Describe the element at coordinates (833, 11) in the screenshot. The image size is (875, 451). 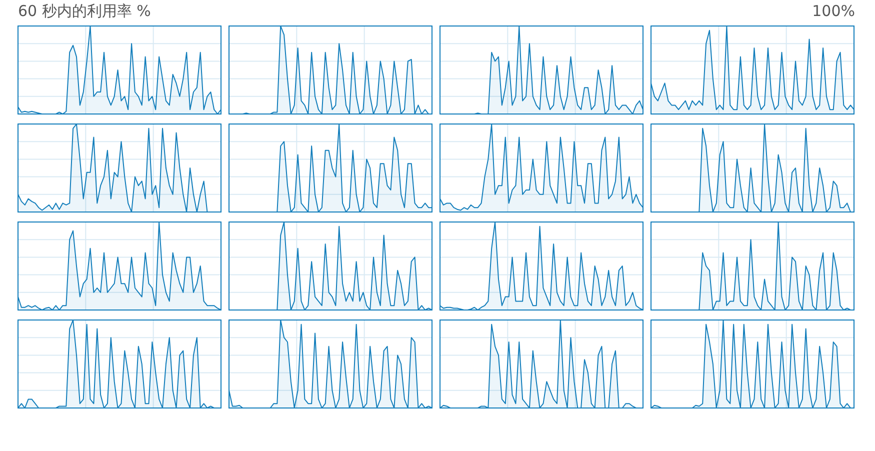
I see `text: 100%` at that location.